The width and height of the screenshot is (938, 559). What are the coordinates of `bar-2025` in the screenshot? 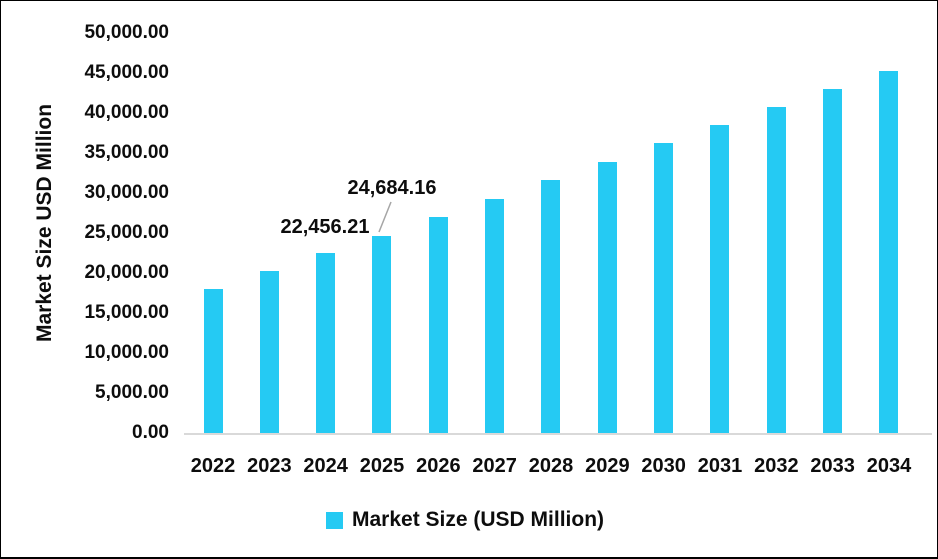 It's located at (382, 334).